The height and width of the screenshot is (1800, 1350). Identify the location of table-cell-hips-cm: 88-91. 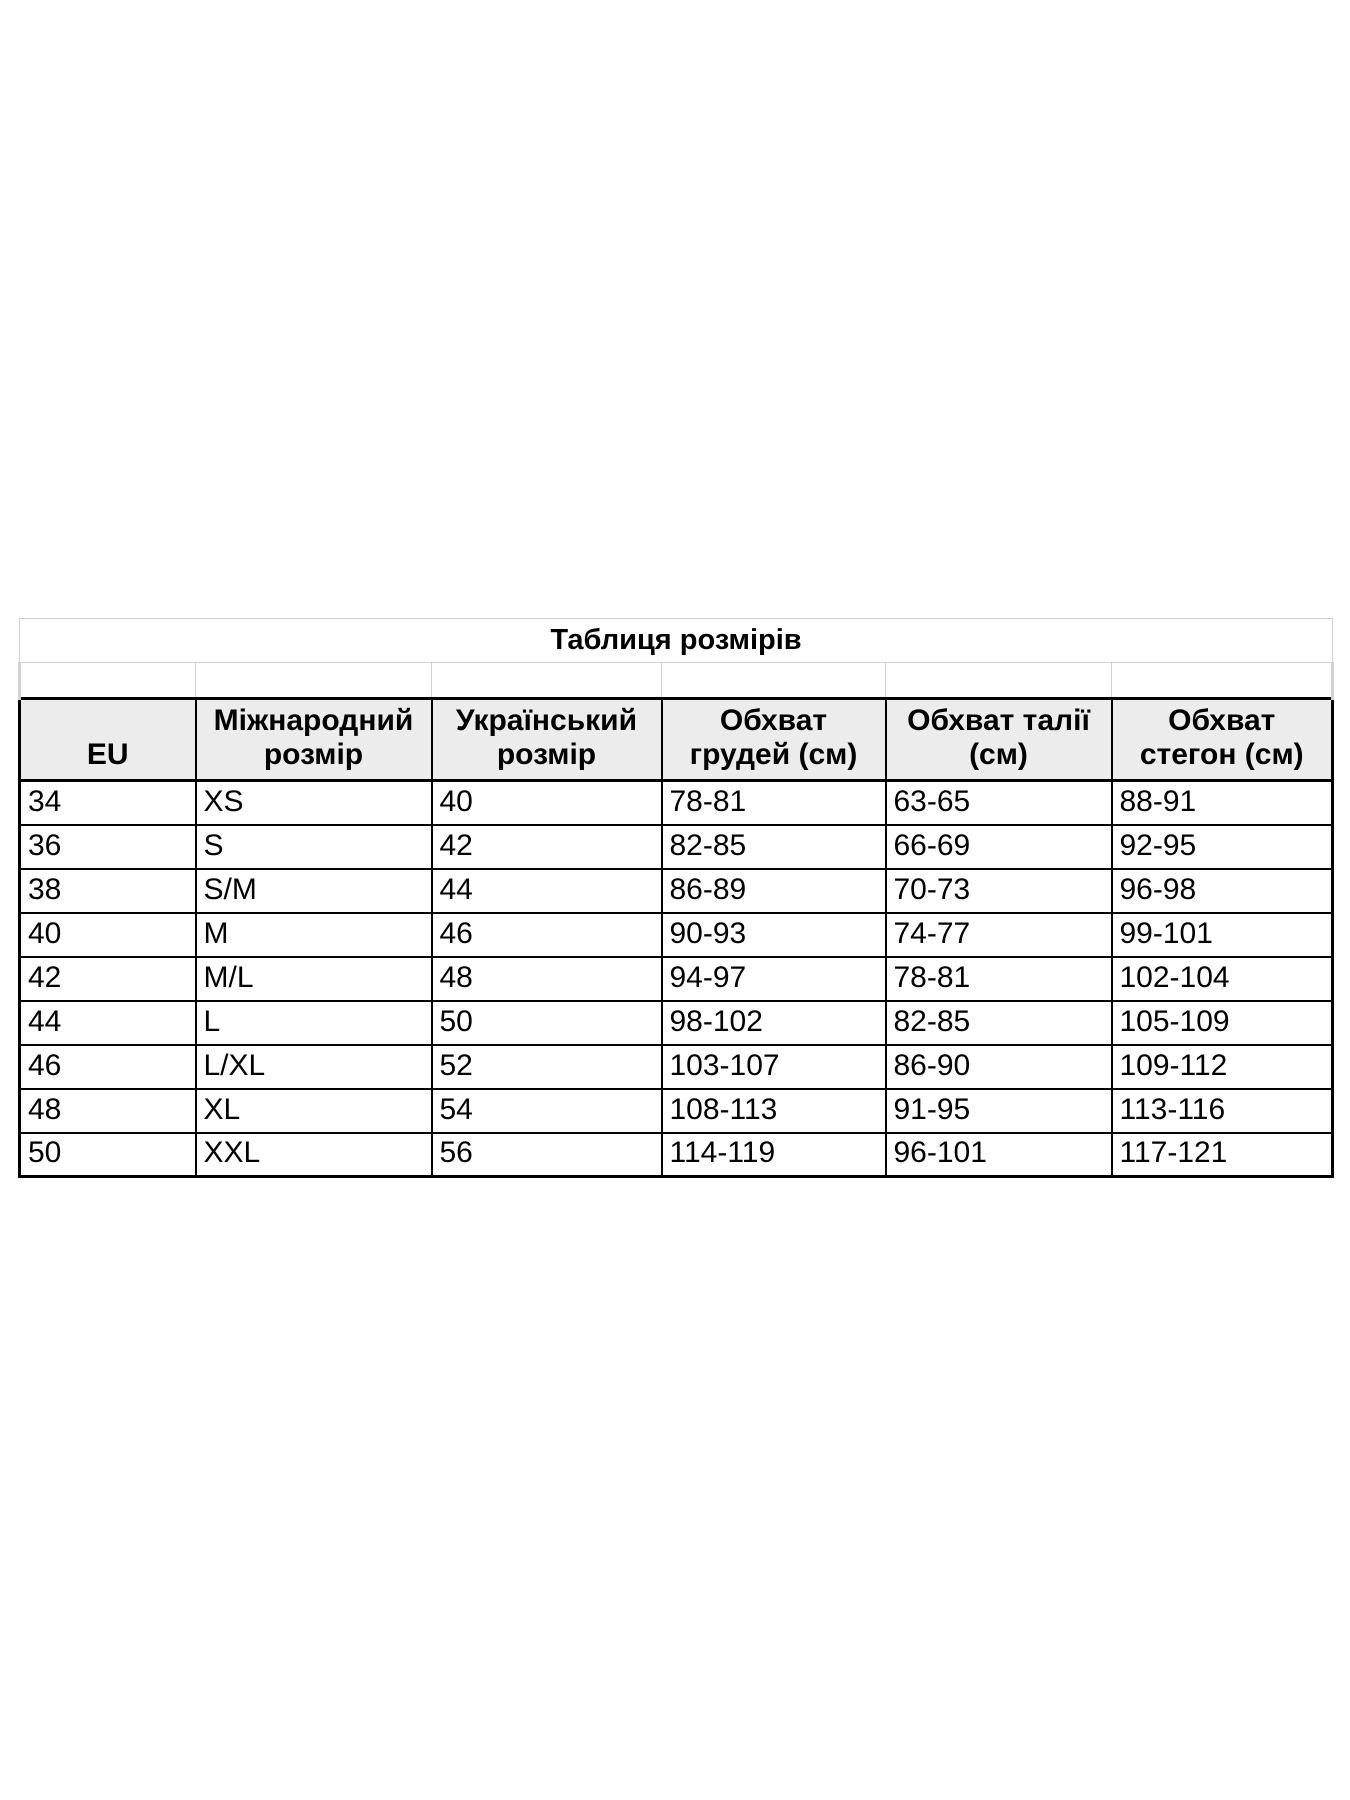
(1222, 802).